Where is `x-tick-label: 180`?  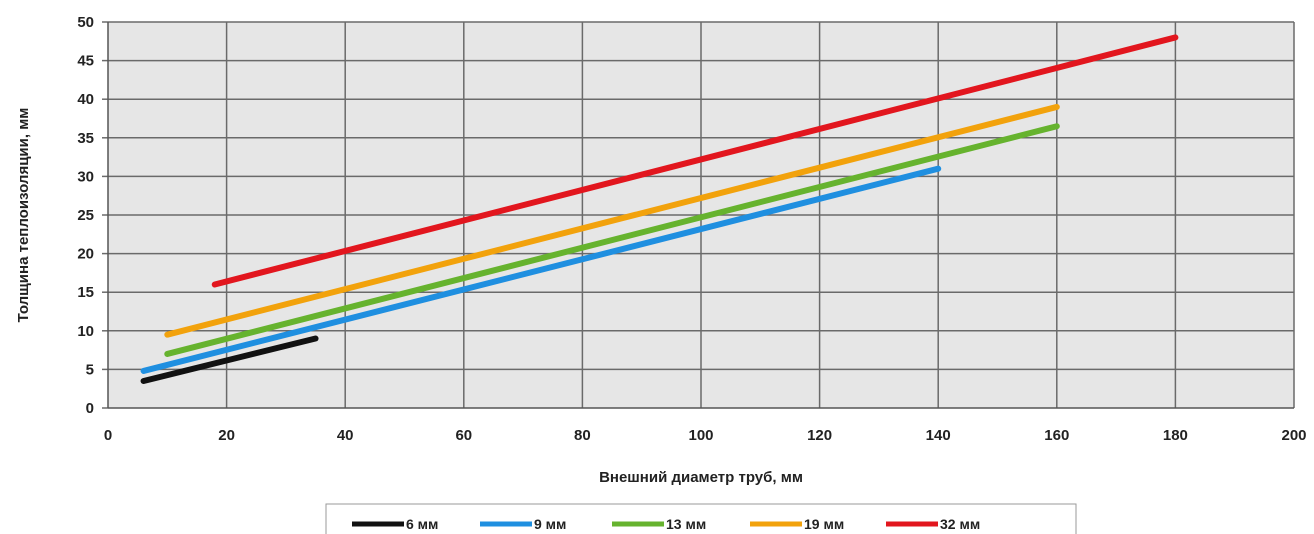
x-tick-label: 180 is located at coordinates (1175, 435).